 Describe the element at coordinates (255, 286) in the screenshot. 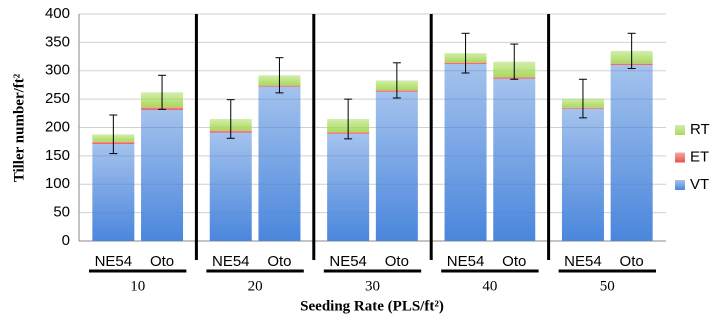

I see `group-label: 20` at that location.